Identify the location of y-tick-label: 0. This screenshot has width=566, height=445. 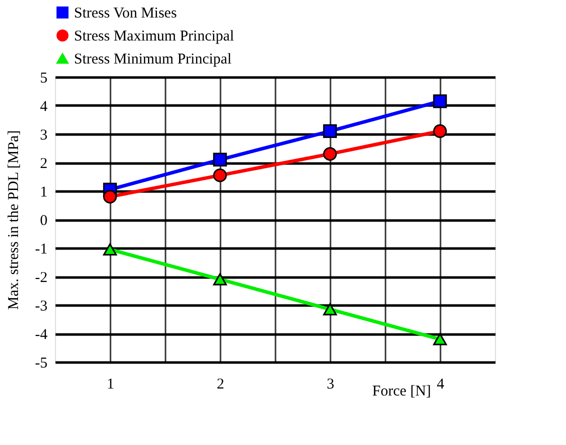
(44, 221).